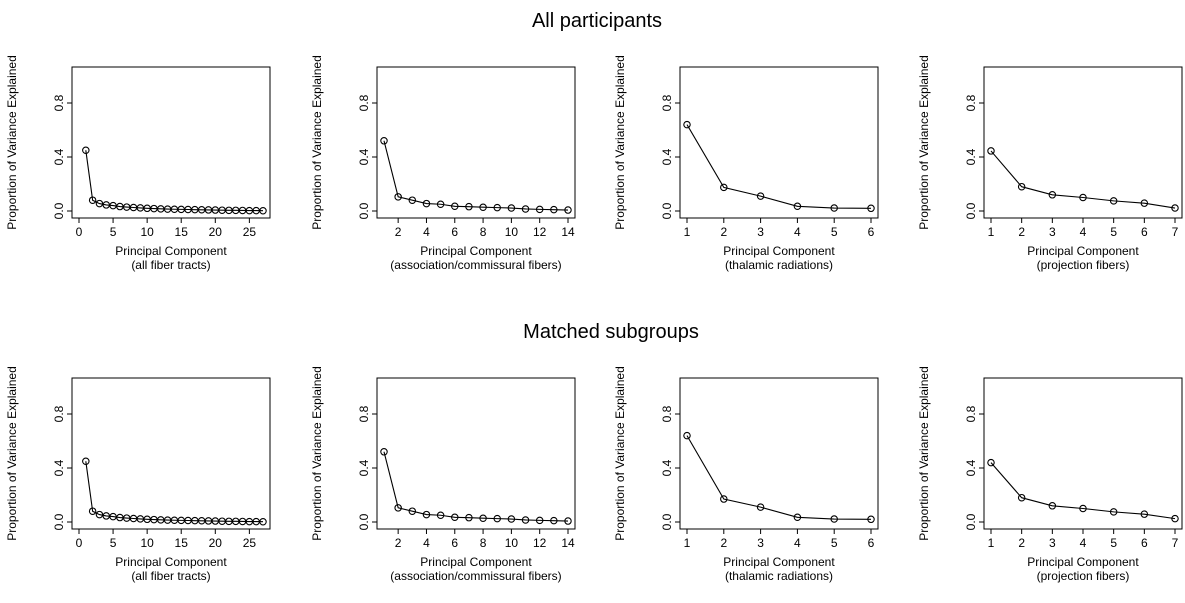 The width and height of the screenshot is (1185, 603). Describe the element at coordinates (611, 332) in the screenshot. I see `row-title-matched-subgroups: Matched subgroups` at that location.